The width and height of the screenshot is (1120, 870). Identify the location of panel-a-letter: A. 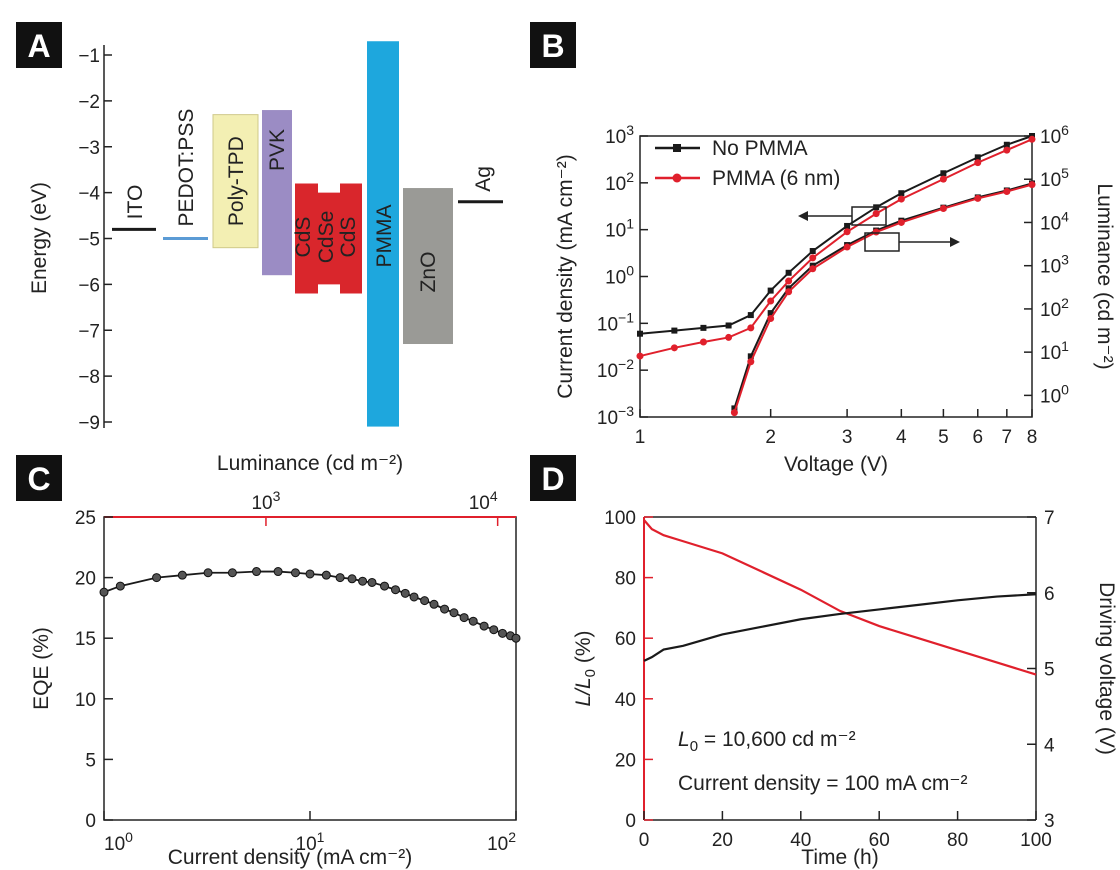
(38, 46).